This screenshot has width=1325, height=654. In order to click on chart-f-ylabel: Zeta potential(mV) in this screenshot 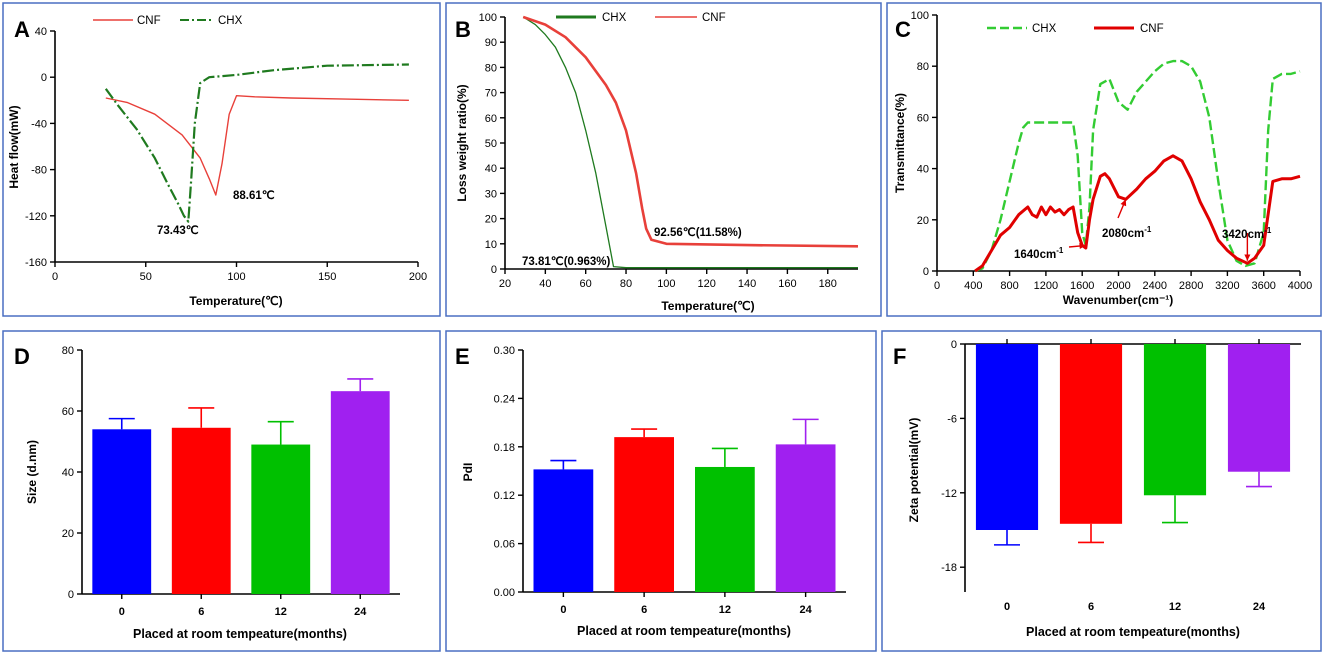, I will do `click(914, 470)`.